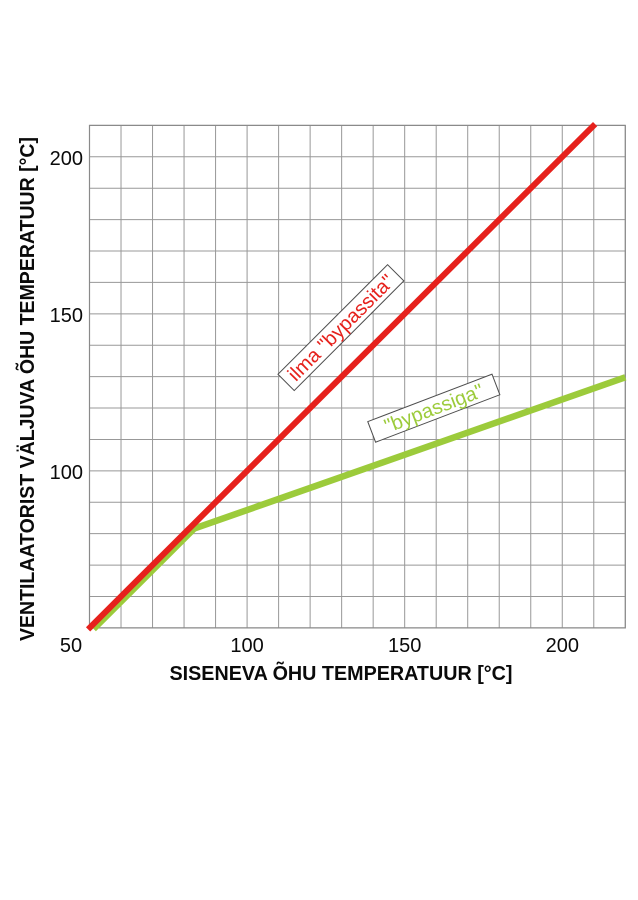  What do you see at coordinates (341, 673) in the screenshot?
I see `svg-text: SISENEVA ÕHU TEMPERATUUR [°C]` at bounding box center [341, 673].